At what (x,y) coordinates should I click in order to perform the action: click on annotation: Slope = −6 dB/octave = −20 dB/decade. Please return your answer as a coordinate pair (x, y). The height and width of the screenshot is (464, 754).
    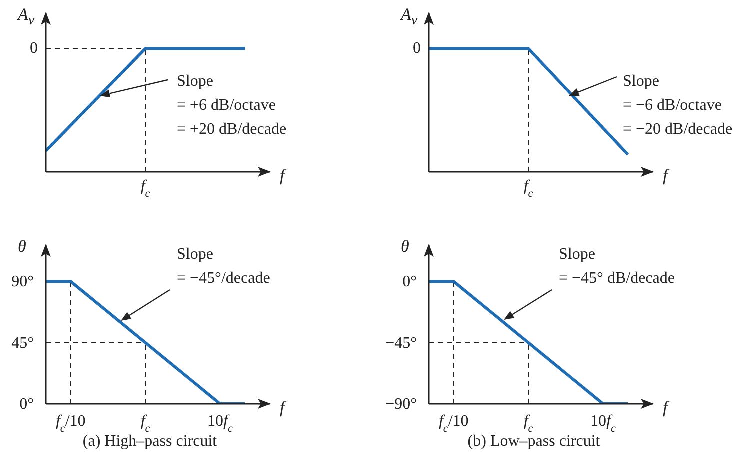
    Looking at the image, I should click on (678, 106).